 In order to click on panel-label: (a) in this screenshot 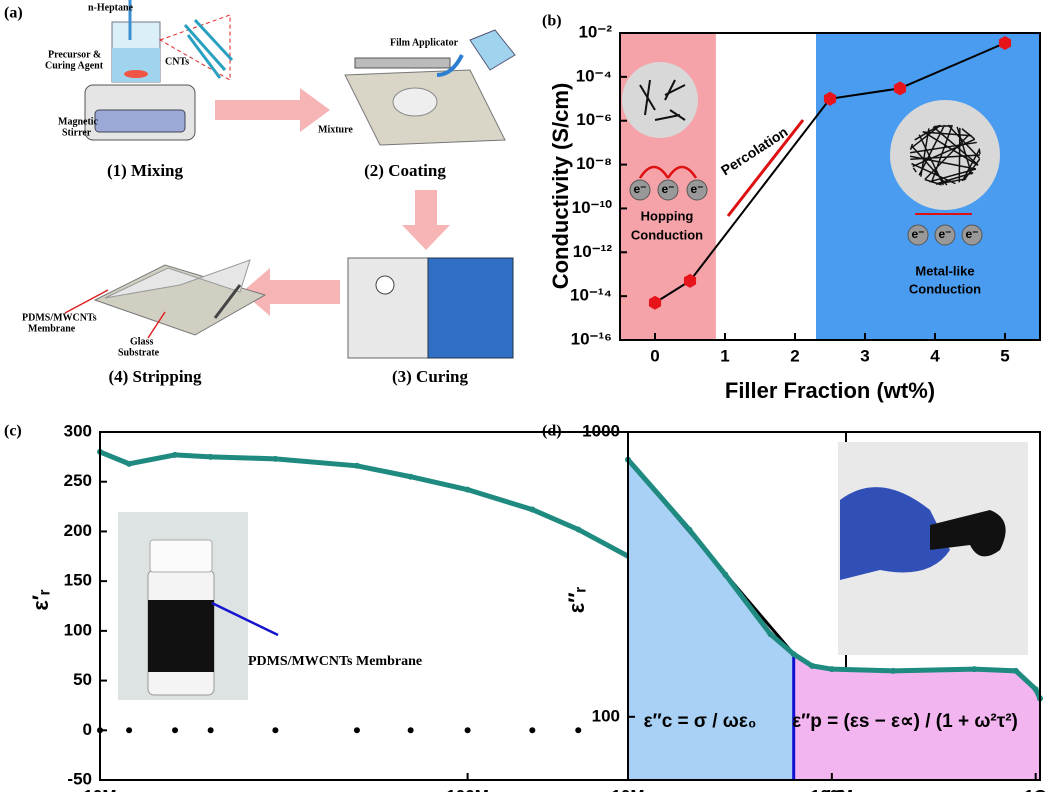, I will do `click(13, 13)`.